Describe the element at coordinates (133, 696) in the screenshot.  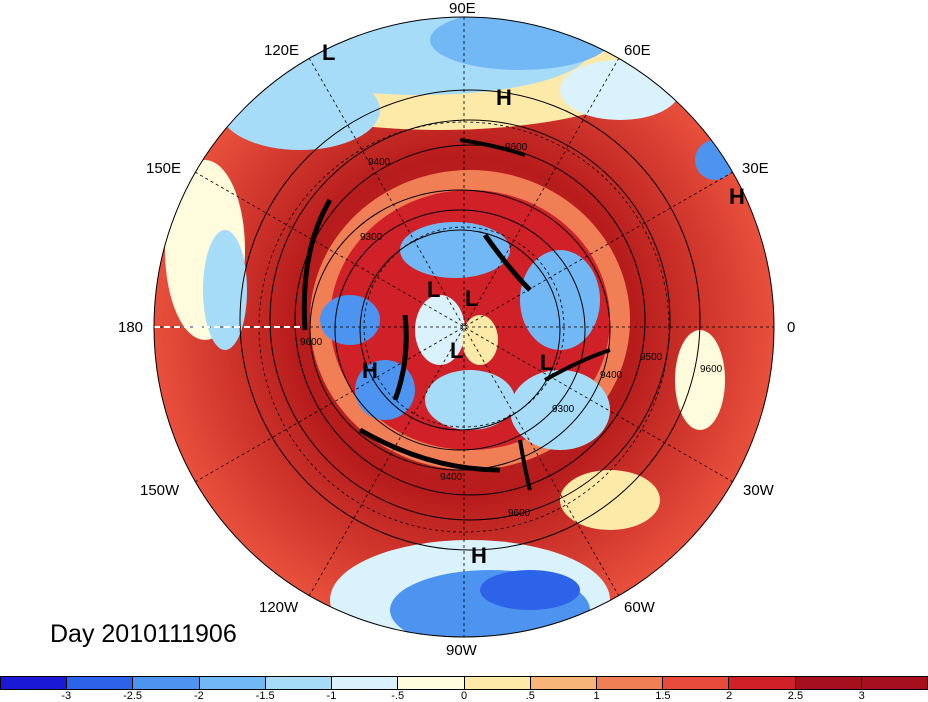
I see `colorbar-tick-label: -2.5` at that location.